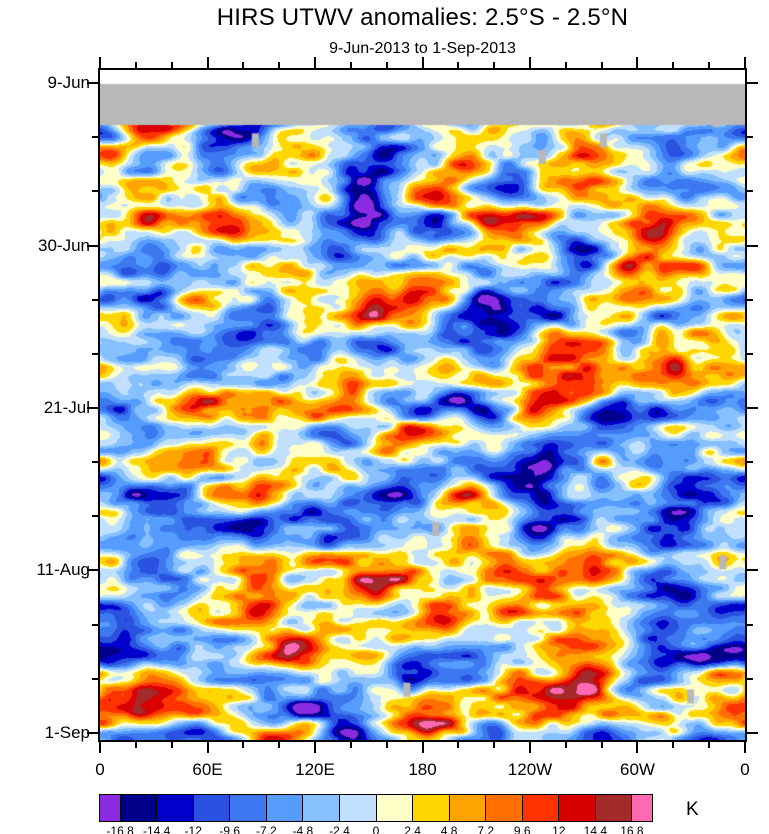 The height and width of the screenshot is (834, 769). Describe the element at coordinates (303, 829) in the screenshot. I see `colorbar-tick-label: -4.8` at that location.